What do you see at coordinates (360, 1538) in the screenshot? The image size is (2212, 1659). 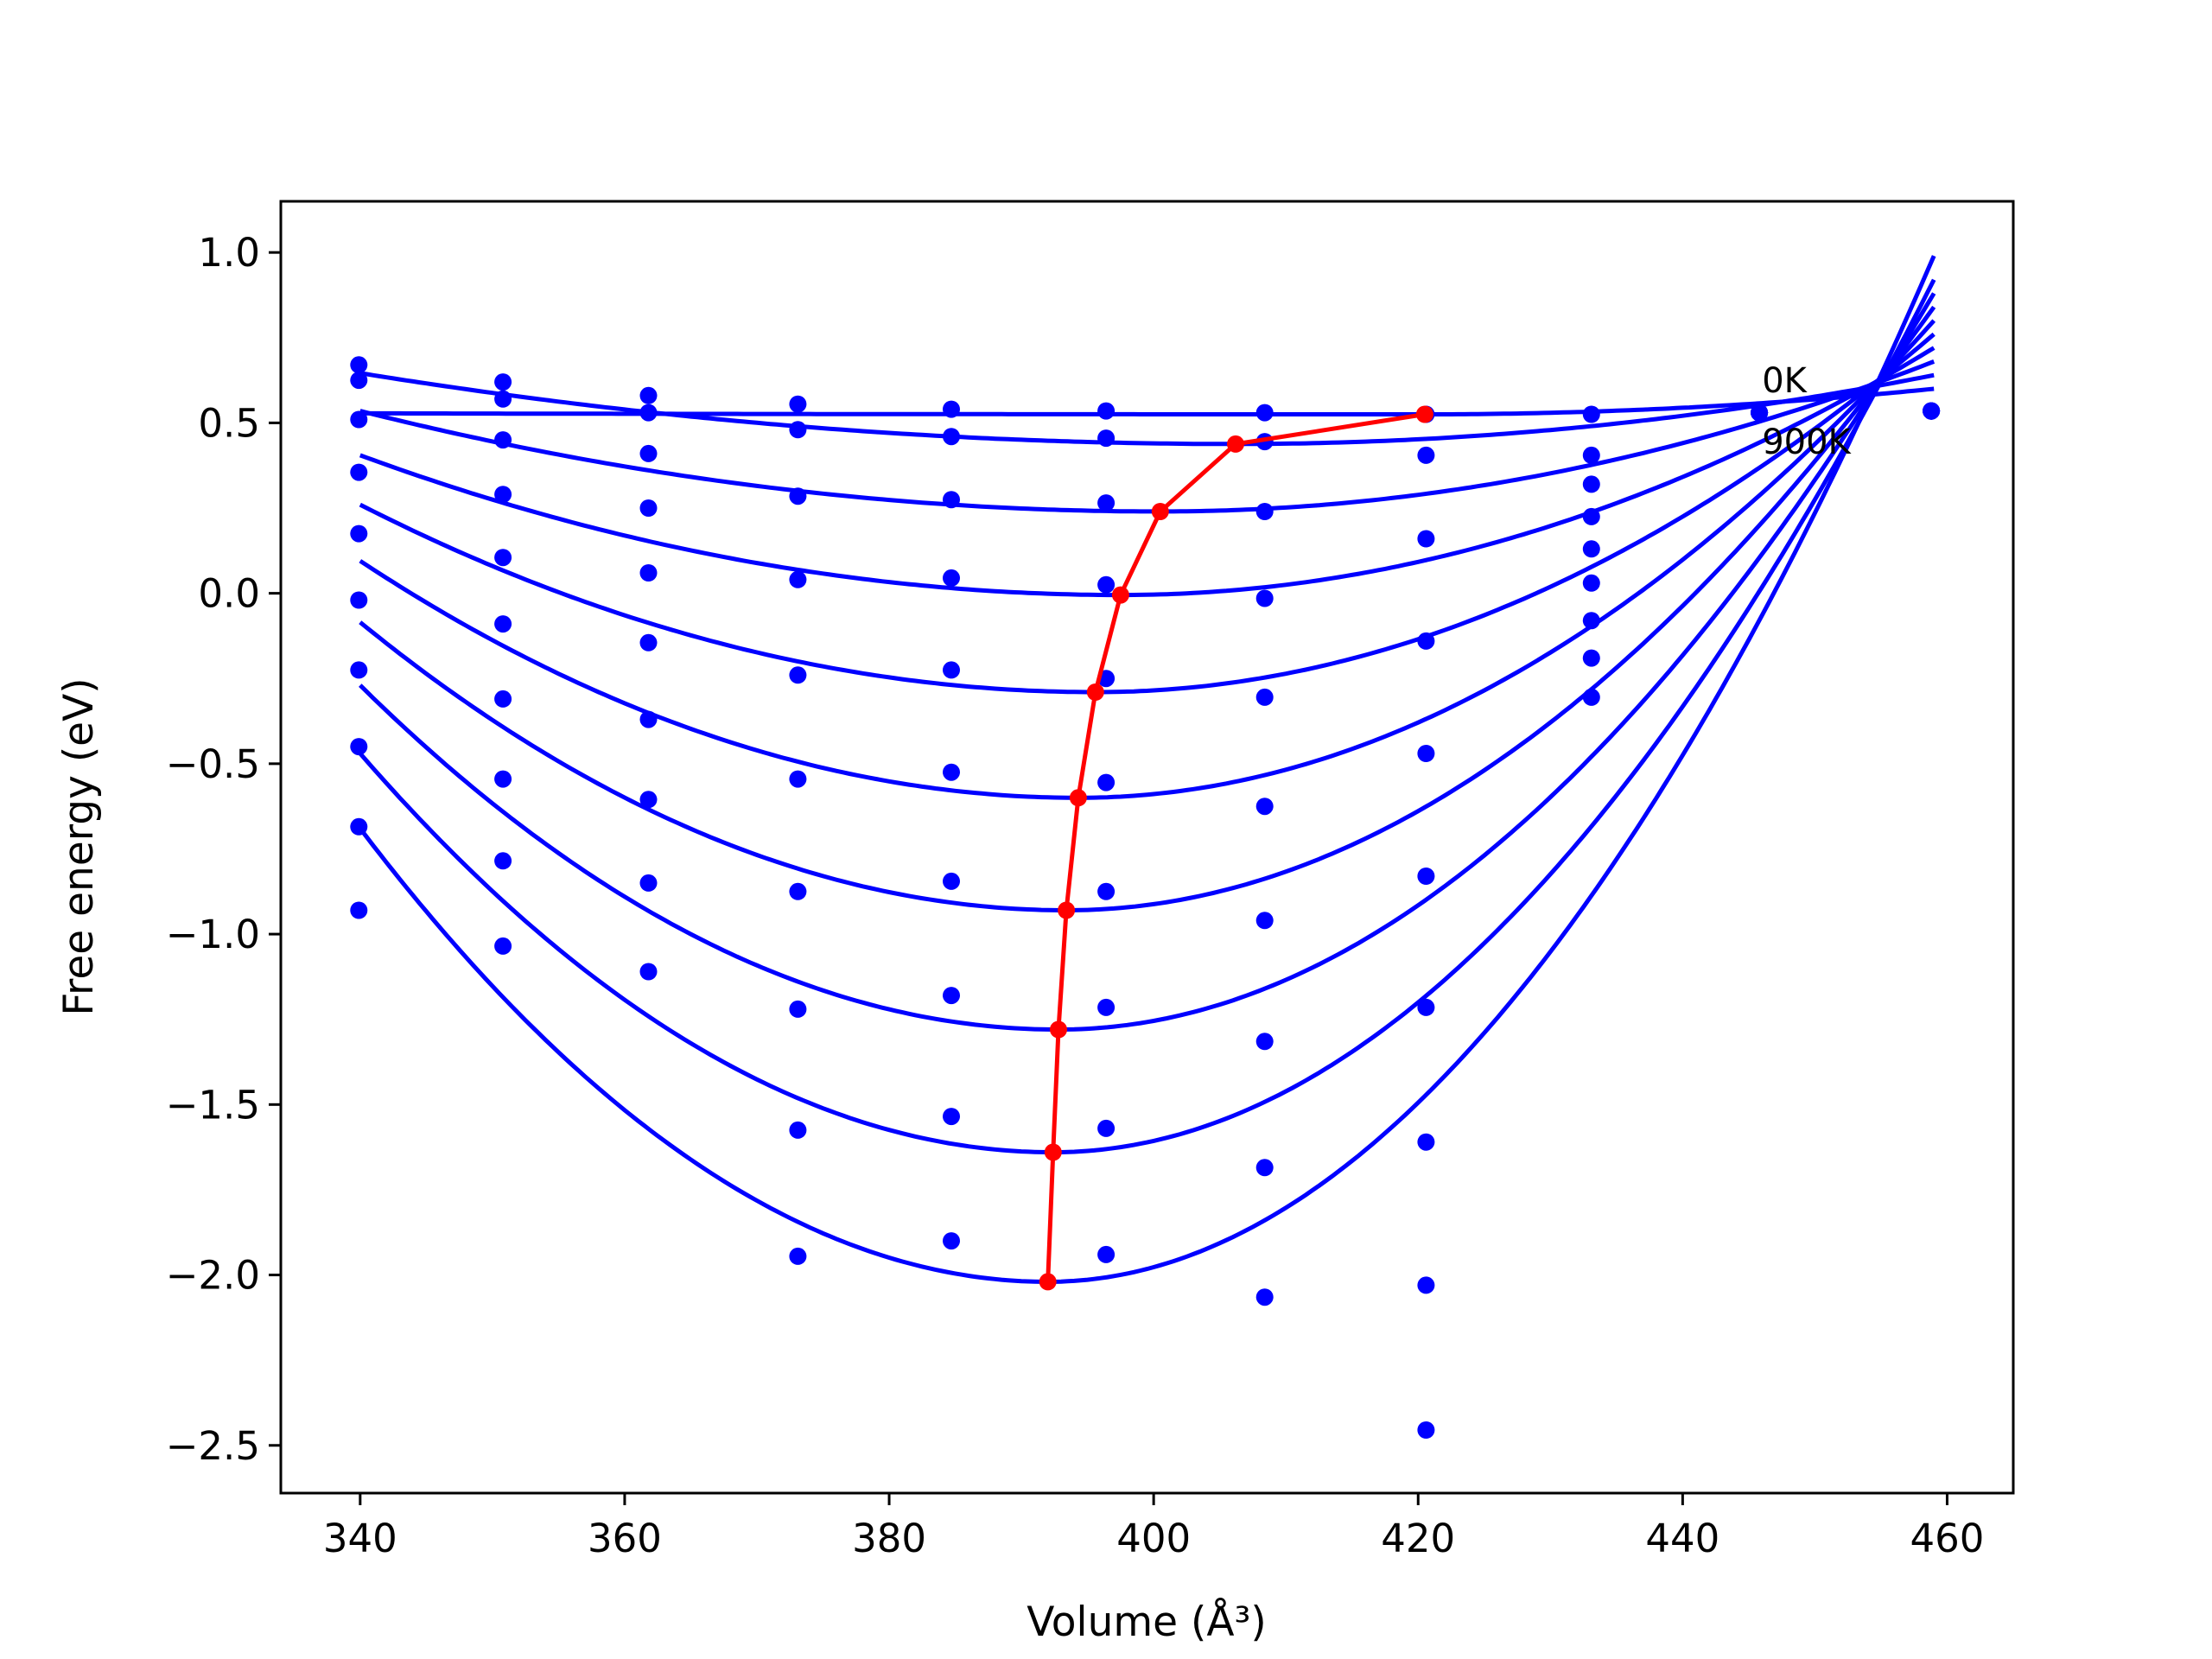 I see `x-tick-label: 340` at bounding box center [360, 1538].